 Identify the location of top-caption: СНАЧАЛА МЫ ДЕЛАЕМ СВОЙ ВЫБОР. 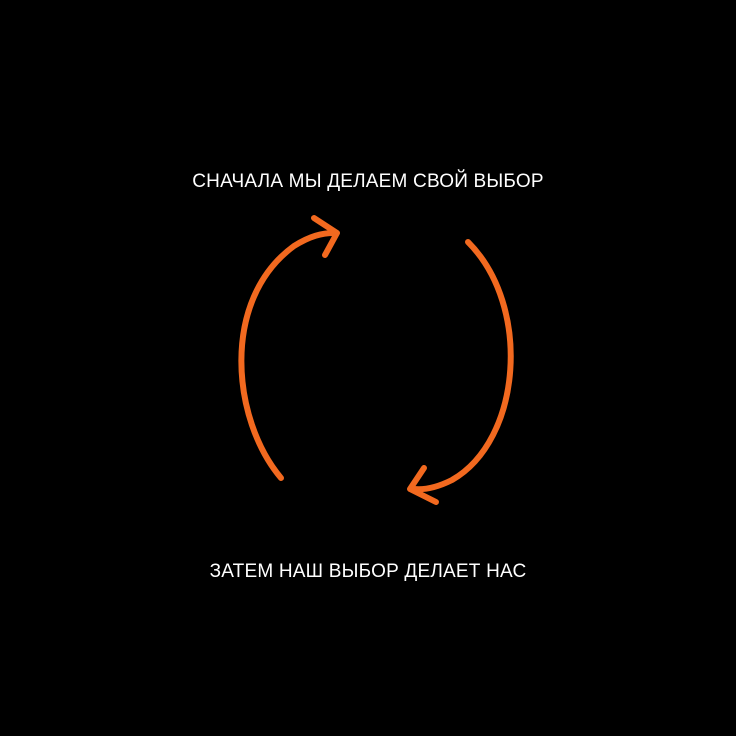
(368, 181).